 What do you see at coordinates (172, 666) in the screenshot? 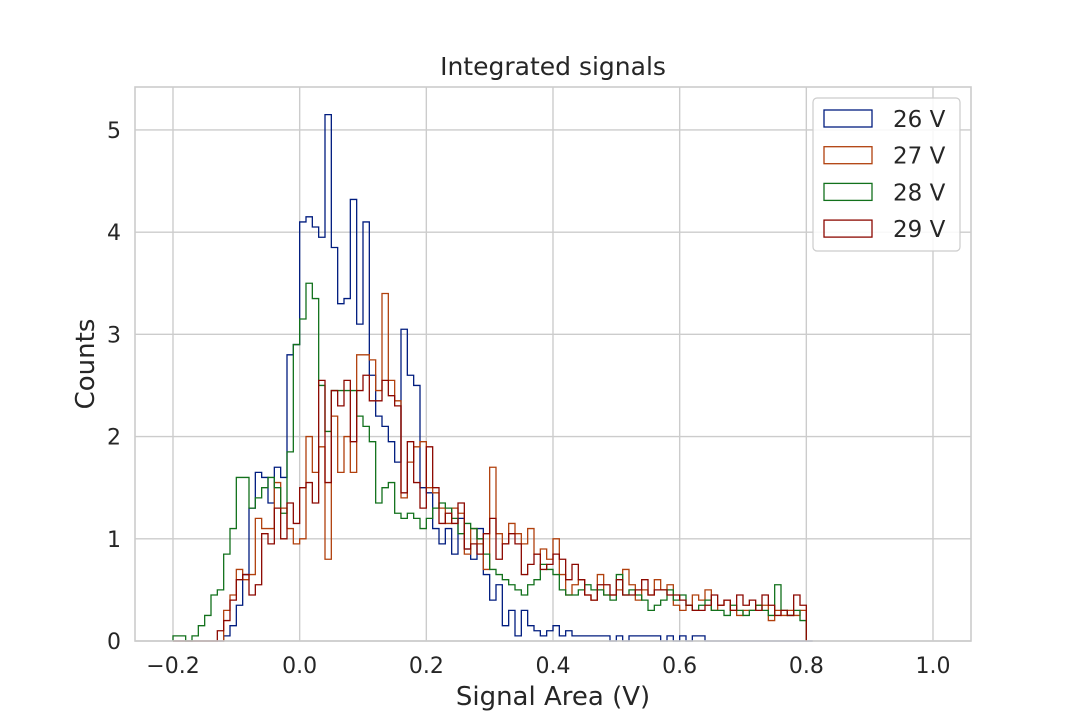
I see `x-tick-label-0: −0.2` at bounding box center [172, 666].